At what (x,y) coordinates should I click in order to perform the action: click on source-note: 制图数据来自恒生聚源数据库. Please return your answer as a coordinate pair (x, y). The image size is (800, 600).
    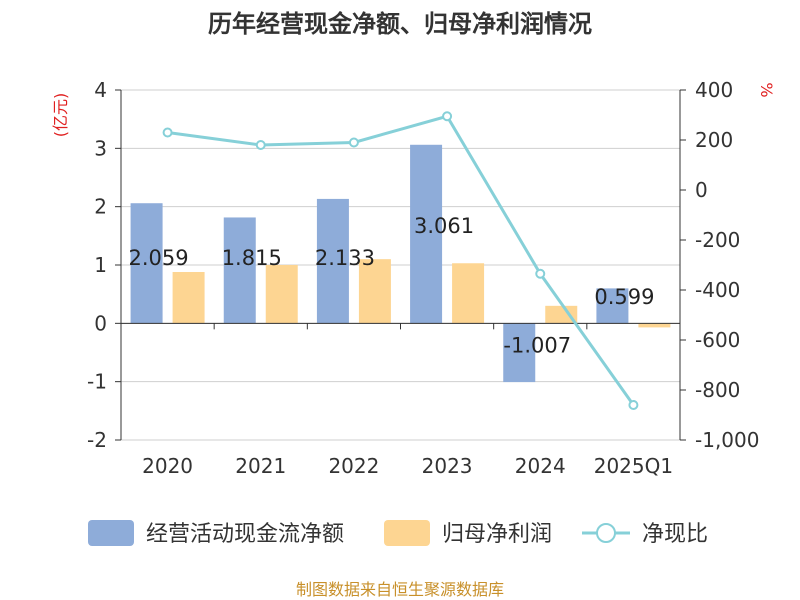
    Looking at the image, I should click on (400, 589).